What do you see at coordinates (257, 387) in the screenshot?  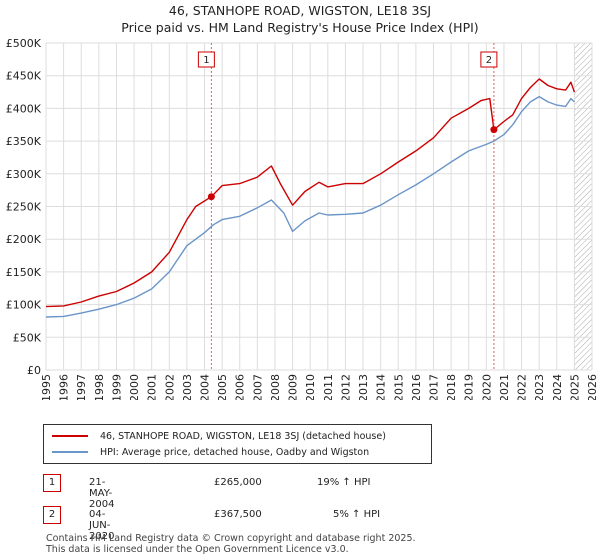 I see `x-tick-label: 2007` at bounding box center [257, 387].